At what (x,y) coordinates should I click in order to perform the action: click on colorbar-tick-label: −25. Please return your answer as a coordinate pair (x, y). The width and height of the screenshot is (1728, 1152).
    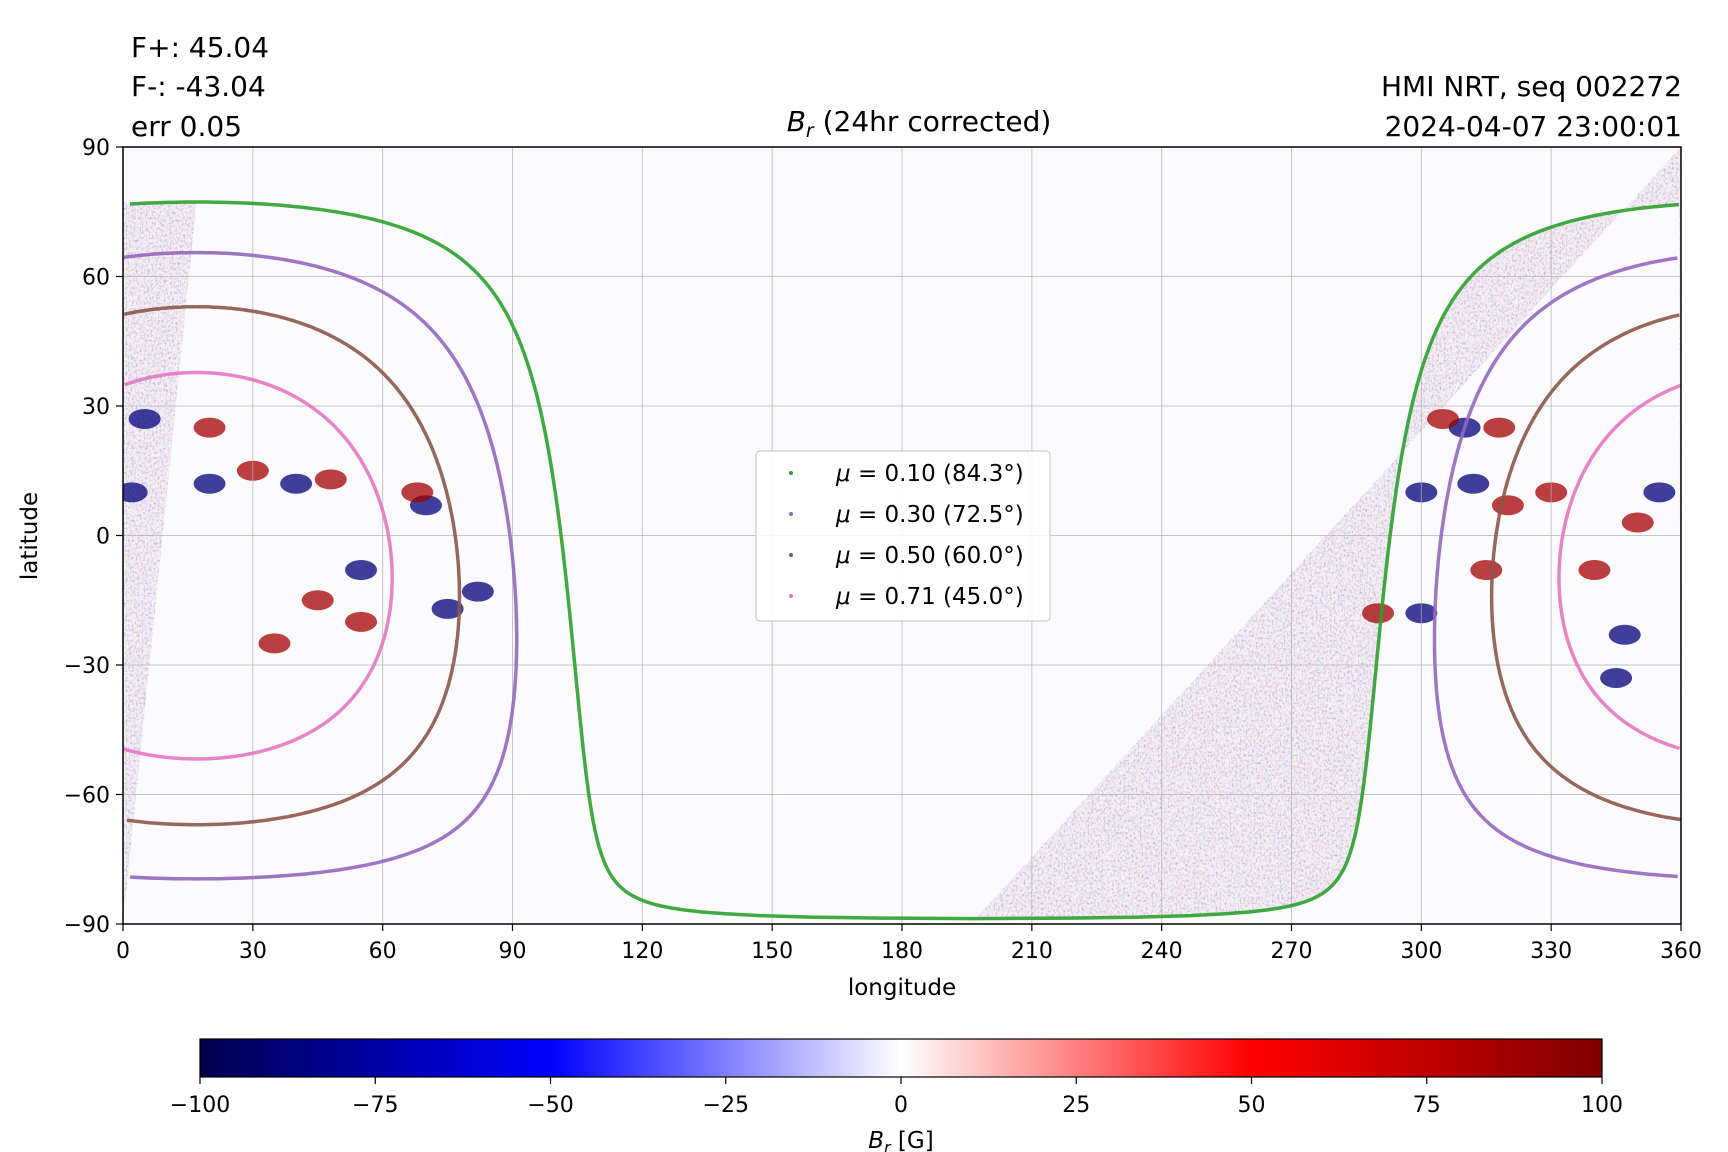
    Looking at the image, I should click on (726, 1105).